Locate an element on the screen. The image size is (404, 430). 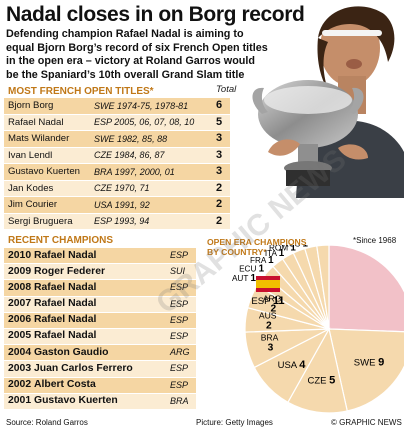
spain-flag-band is located at coordinates (268, 284).